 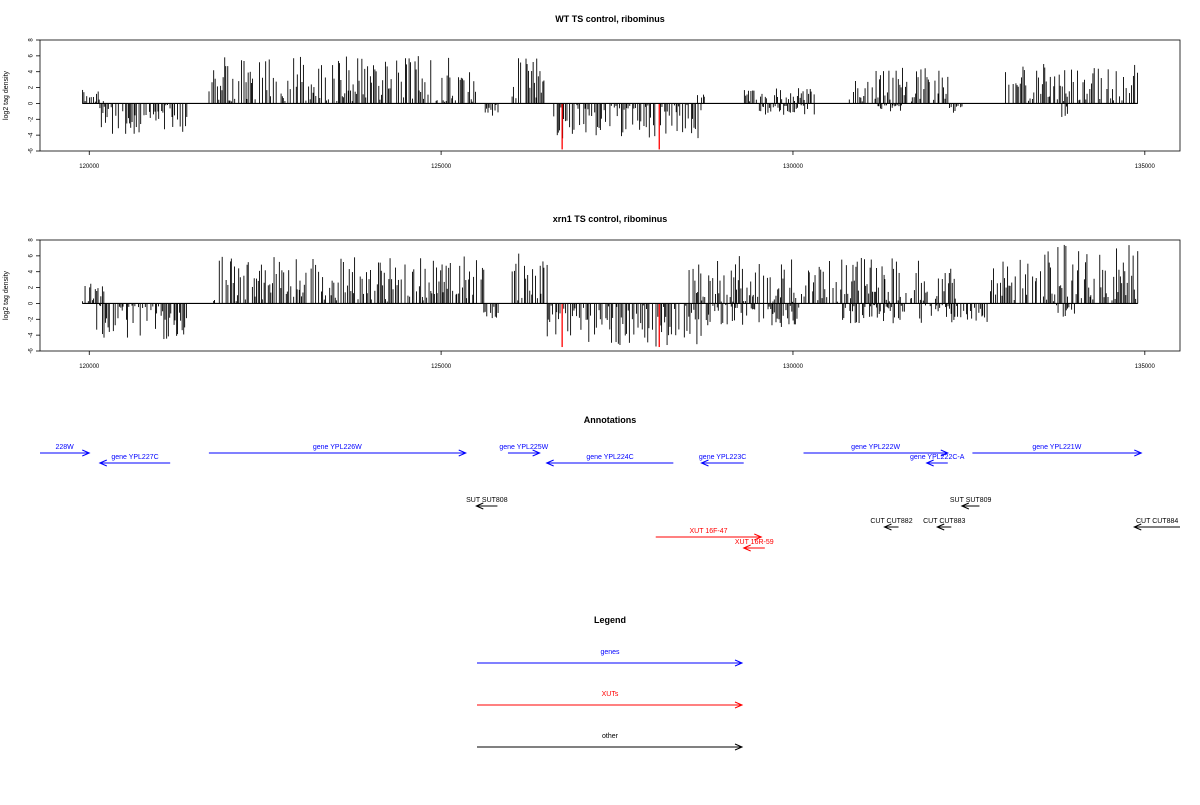 I want to click on feature-label: gene YPL222W, so click(x=875, y=447).